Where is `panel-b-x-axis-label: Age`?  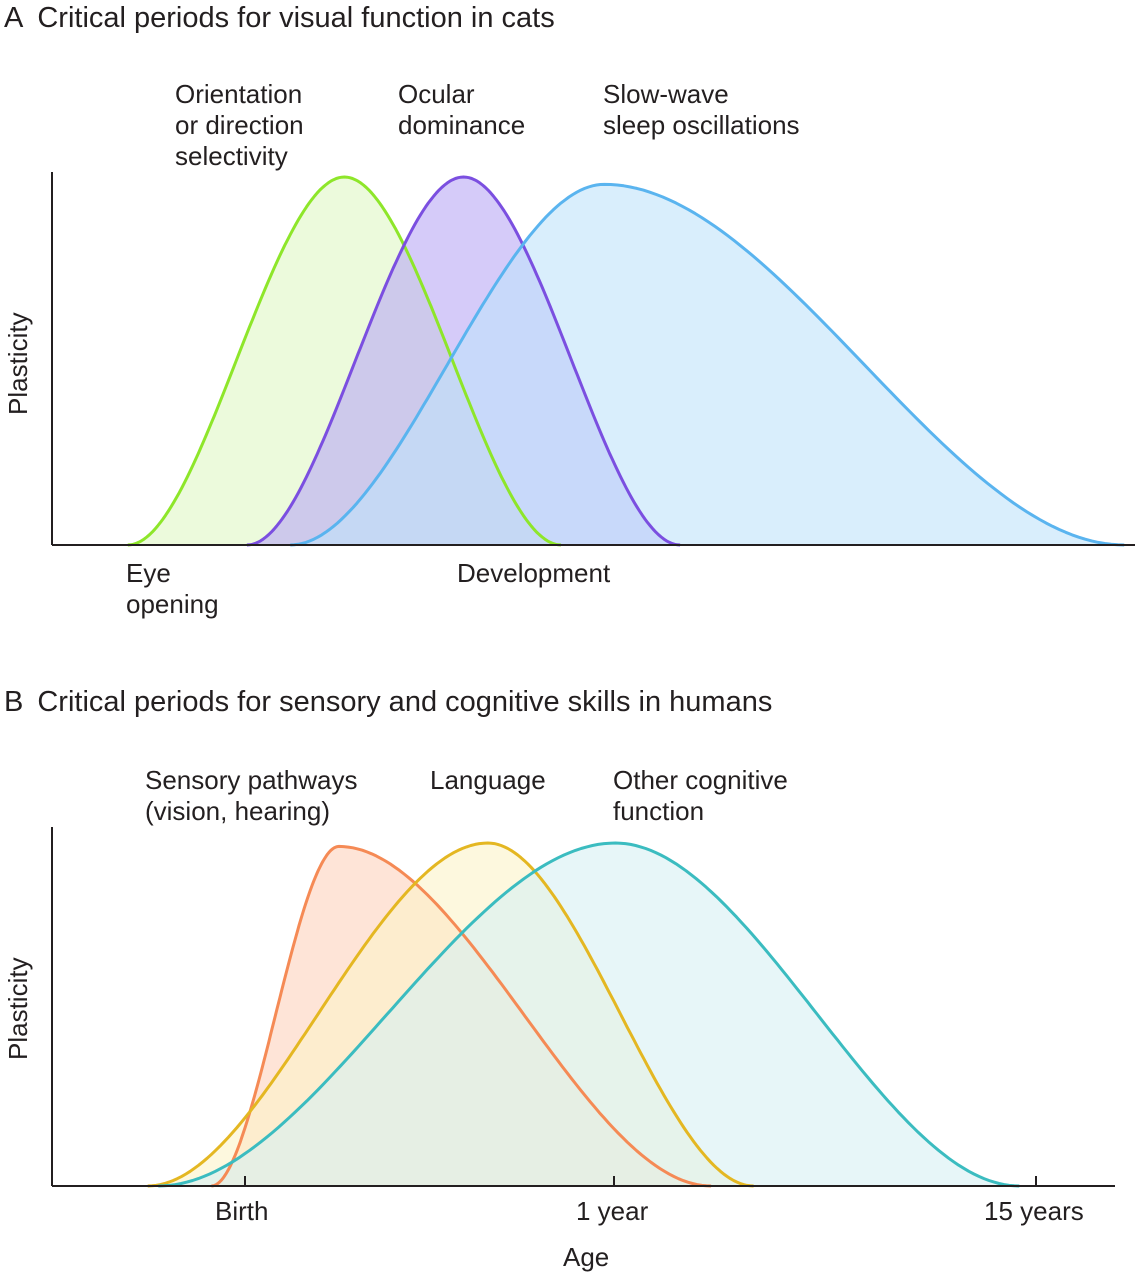 panel-b-x-axis-label: Age is located at coordinates (586, 1257).